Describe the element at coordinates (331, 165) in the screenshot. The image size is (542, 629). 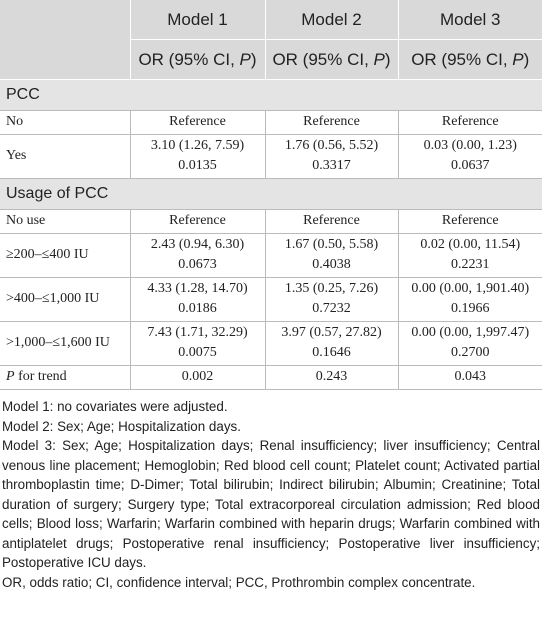
I see `cell-line: 0.3317` at that location.